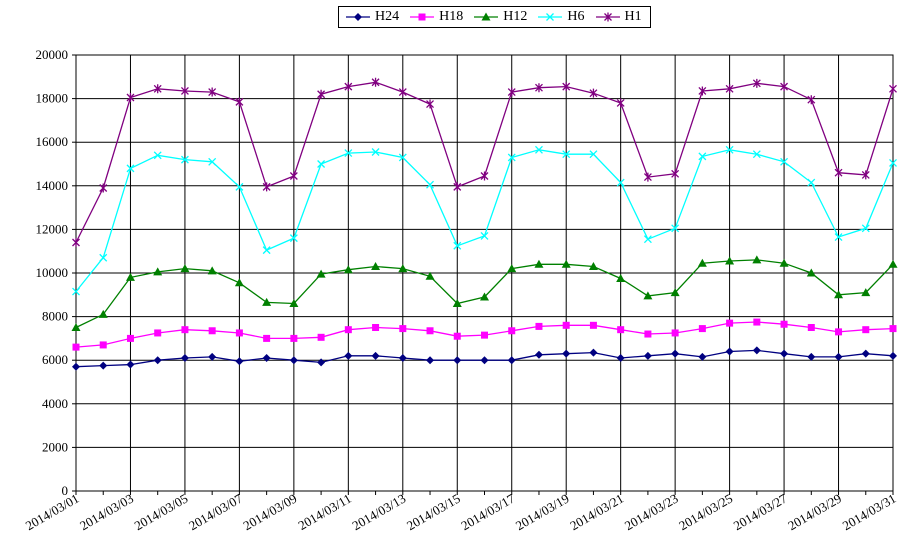 This screenshot has width=900, height=551. Describe the element at coordinates (52, 185) in the screenshot. I see `y-tick-label: 14000` at that location.